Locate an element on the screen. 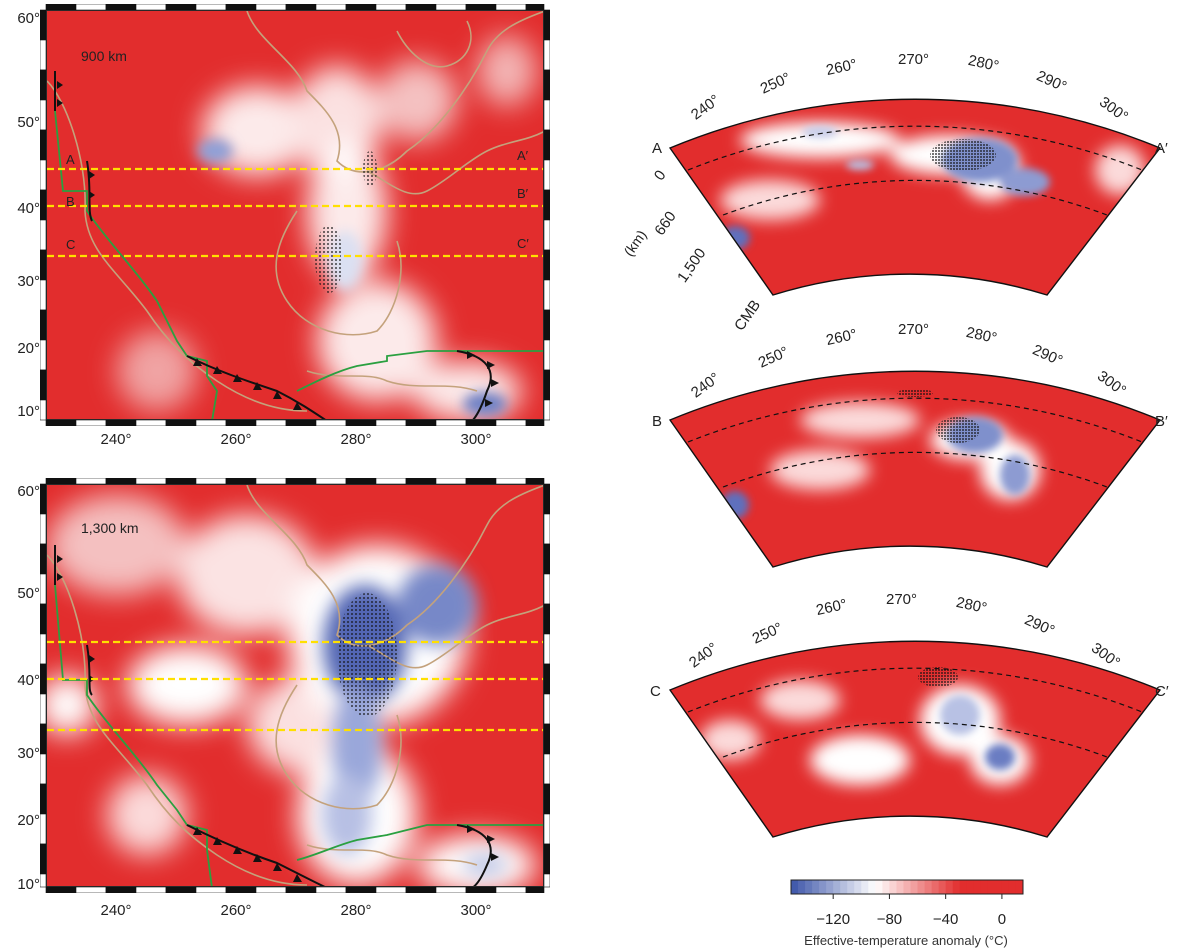 The height and width of the screenshot is (952, 1177). map2-xtick-300: 300° is located at coordinates (476, 910).